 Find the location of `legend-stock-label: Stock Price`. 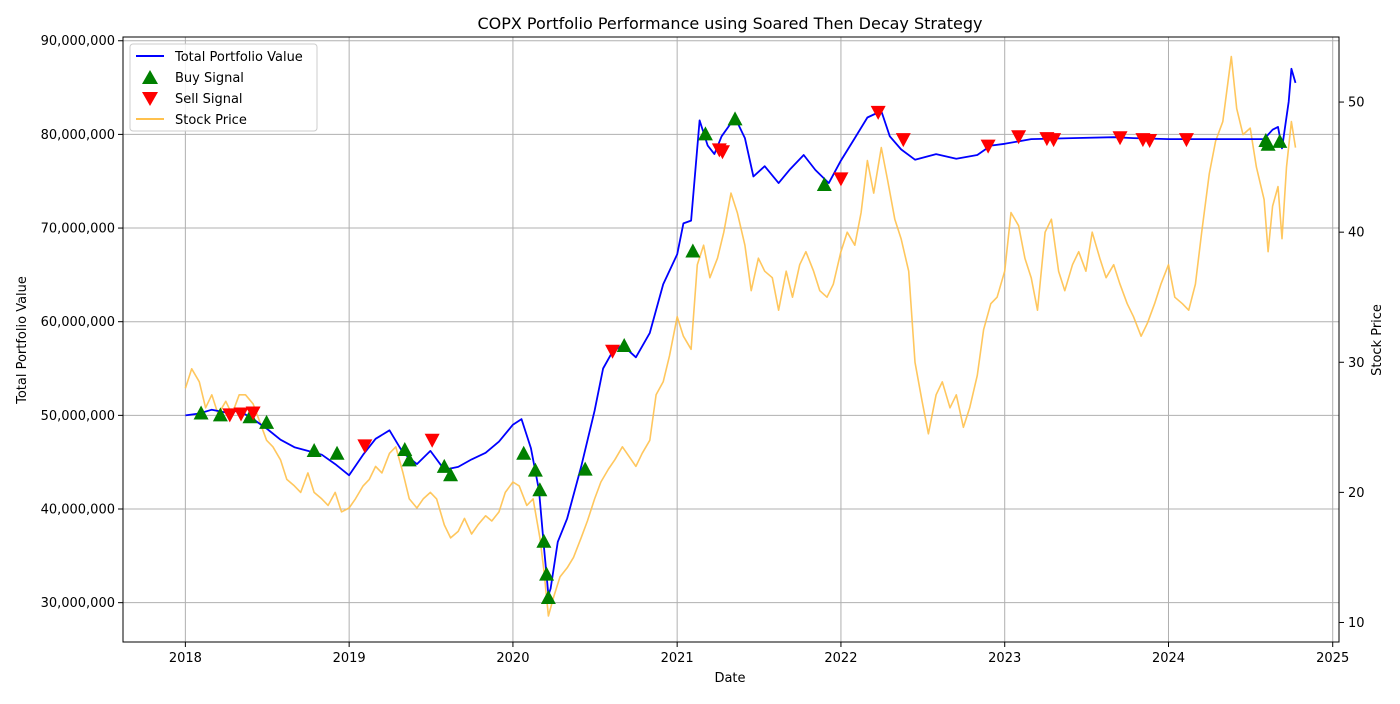

legend-stock-label: Stock Price is located at coordinates (211, 120).